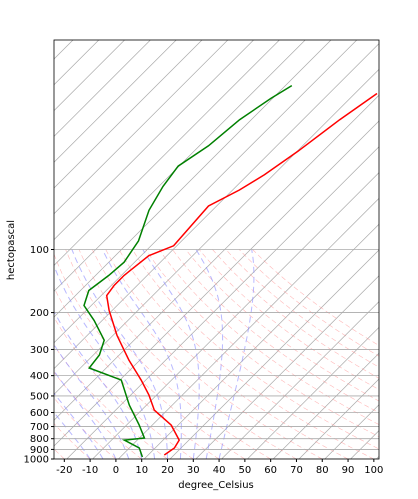 Image resolution: width=418 pixels, height=499 pixels. What do you see at coordinates (296, 470) in the screenshot?
I see `x-tick-label: 70` at bounding box center [296, 470].